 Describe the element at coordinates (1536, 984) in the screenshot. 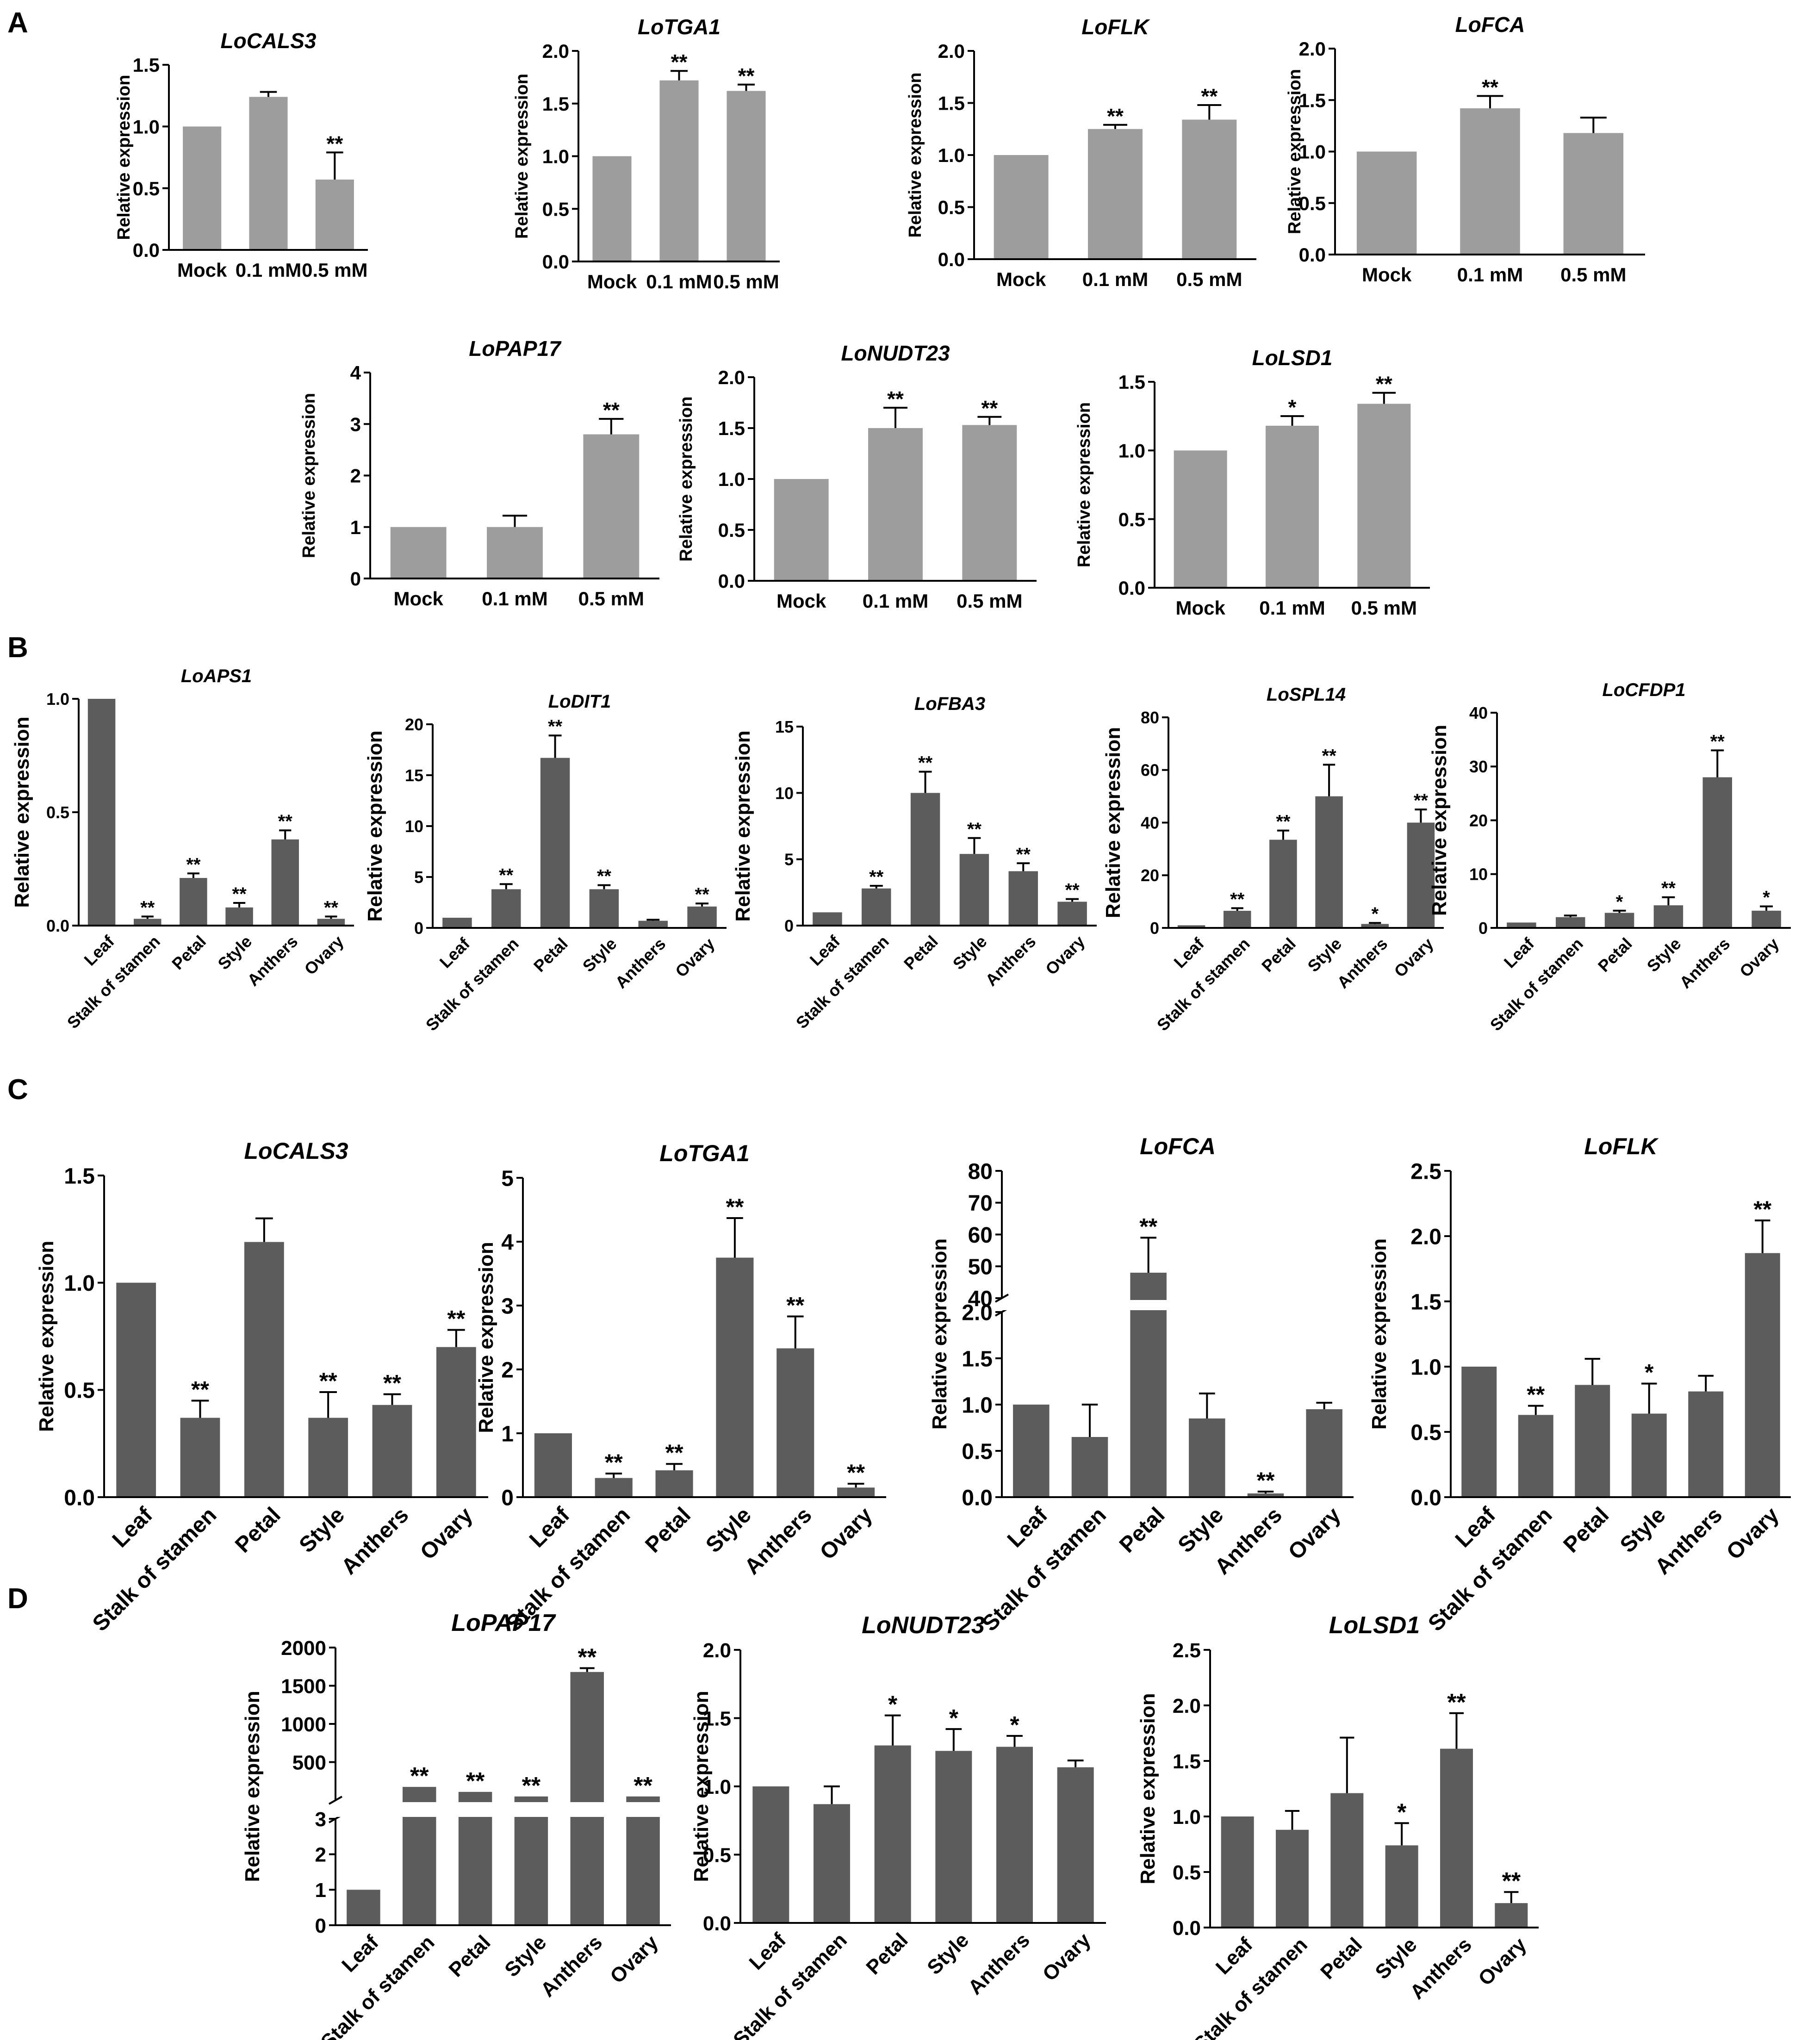

I see `x-tick-label-b5-1: Stalk of stamen` at that location.